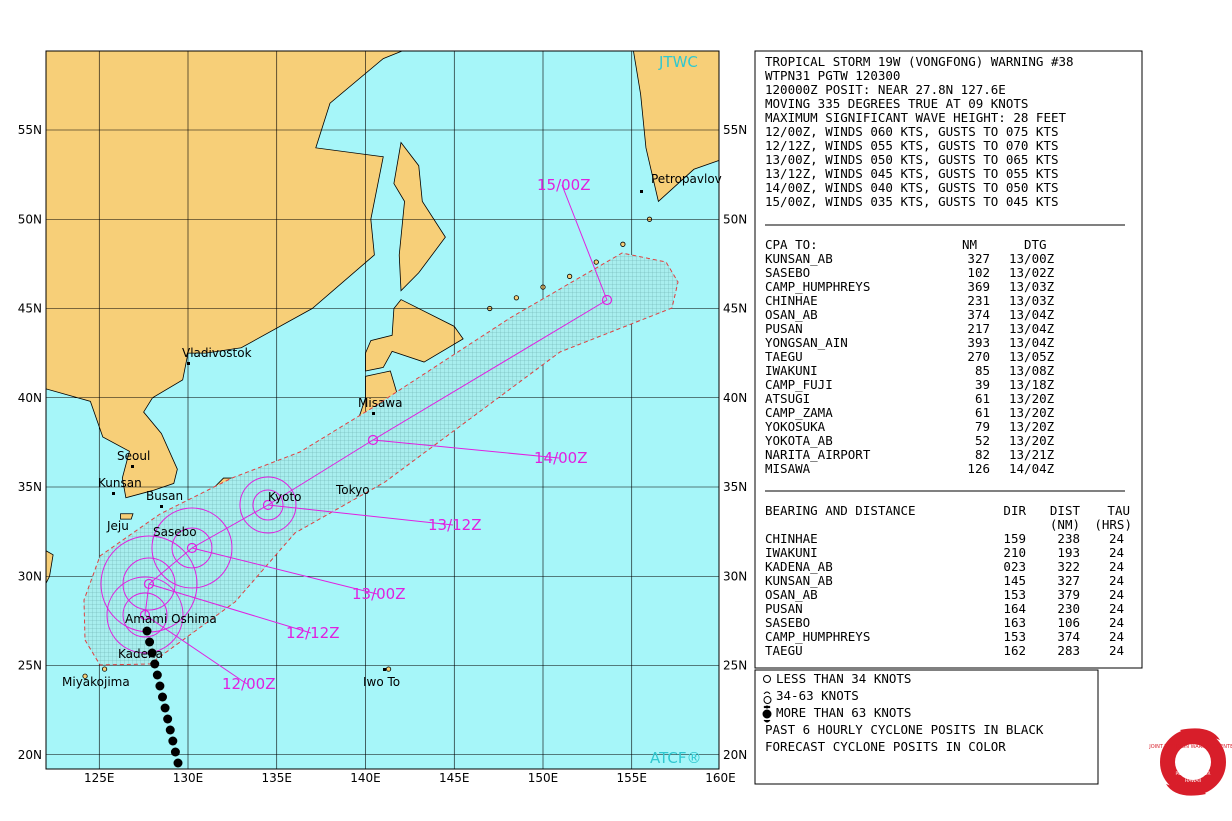  Describe the element at coordinates (982, 384) in the screenshot. I see `cpa-nm: 39` at that location.